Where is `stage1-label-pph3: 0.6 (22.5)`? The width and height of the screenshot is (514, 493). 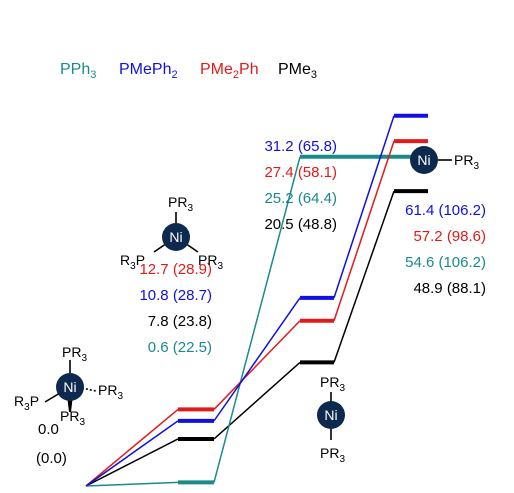
stage1-label-pph3: 0.6 (22.5) is located at coordinates (180, 347).